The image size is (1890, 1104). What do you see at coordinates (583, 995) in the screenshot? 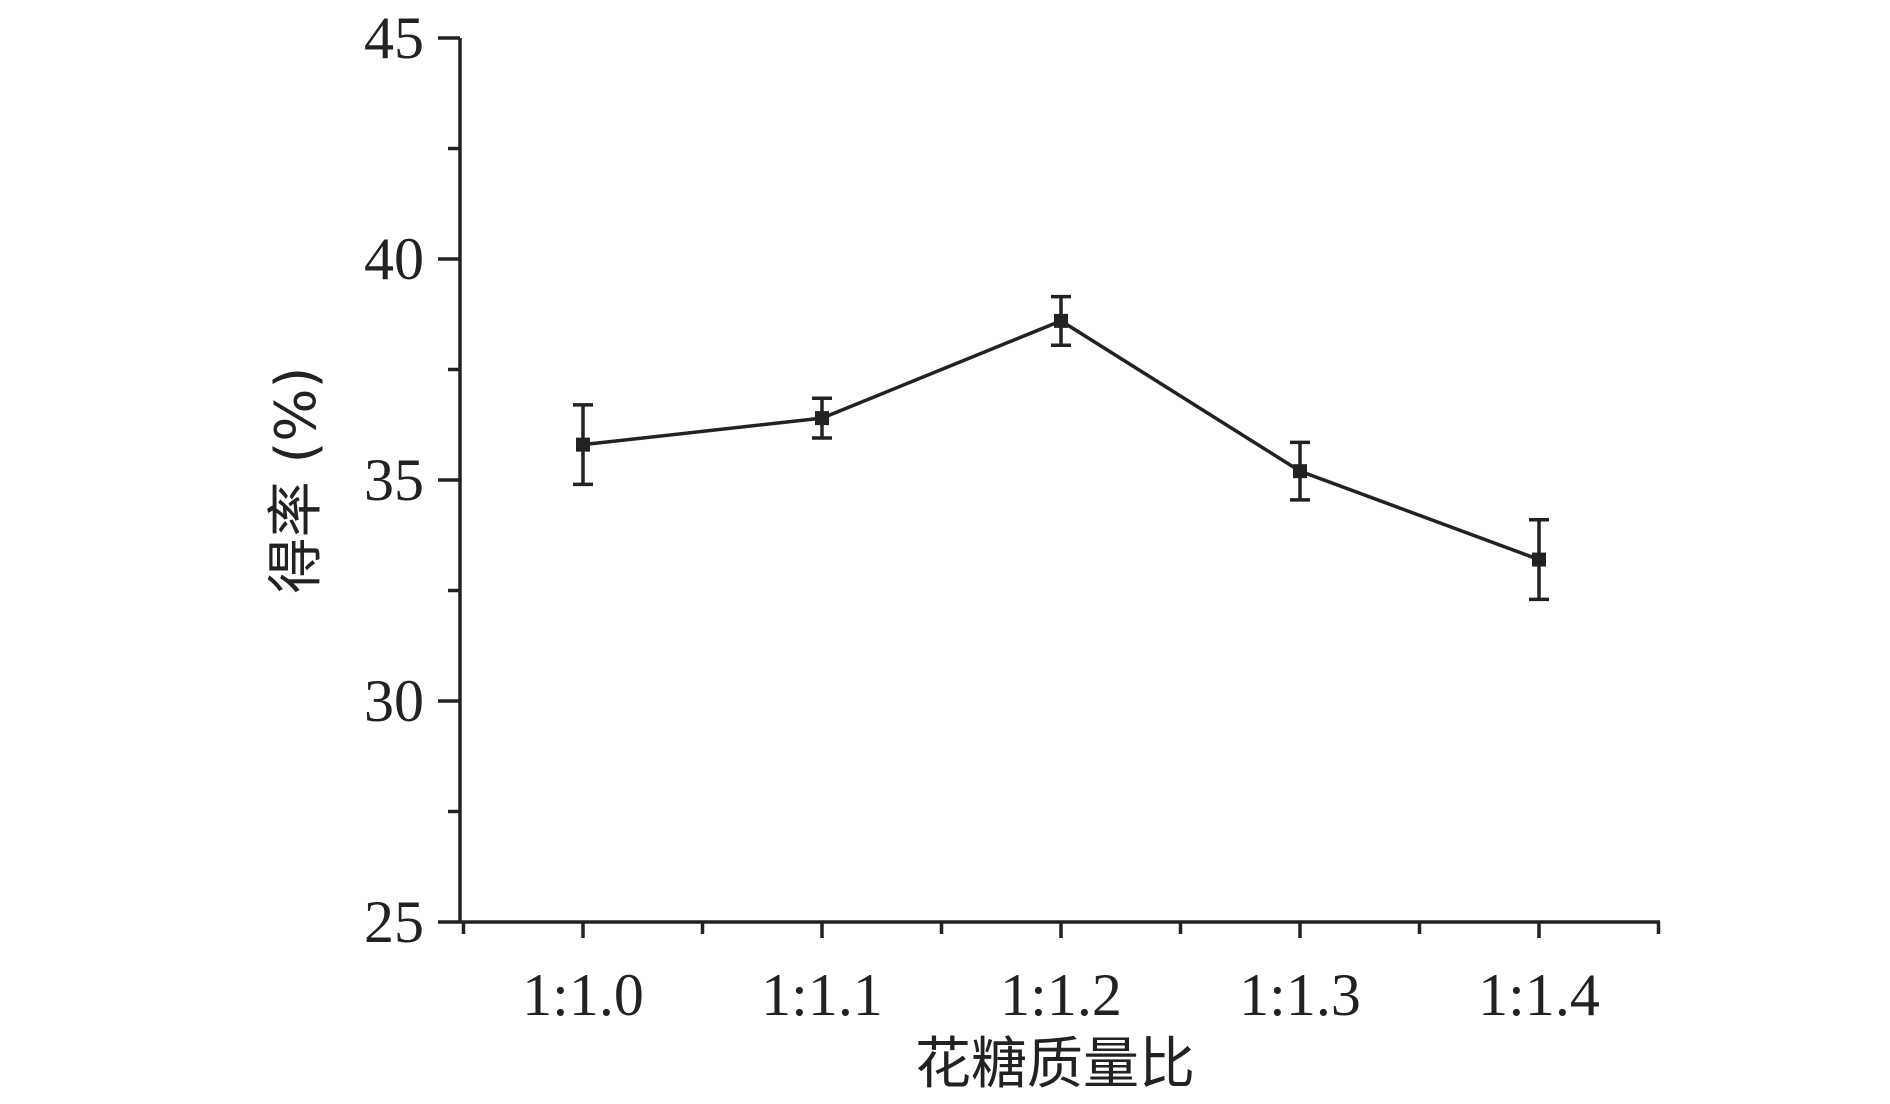
I see `x-tick-label: 1:1.0` at bounding box center [583, 995].